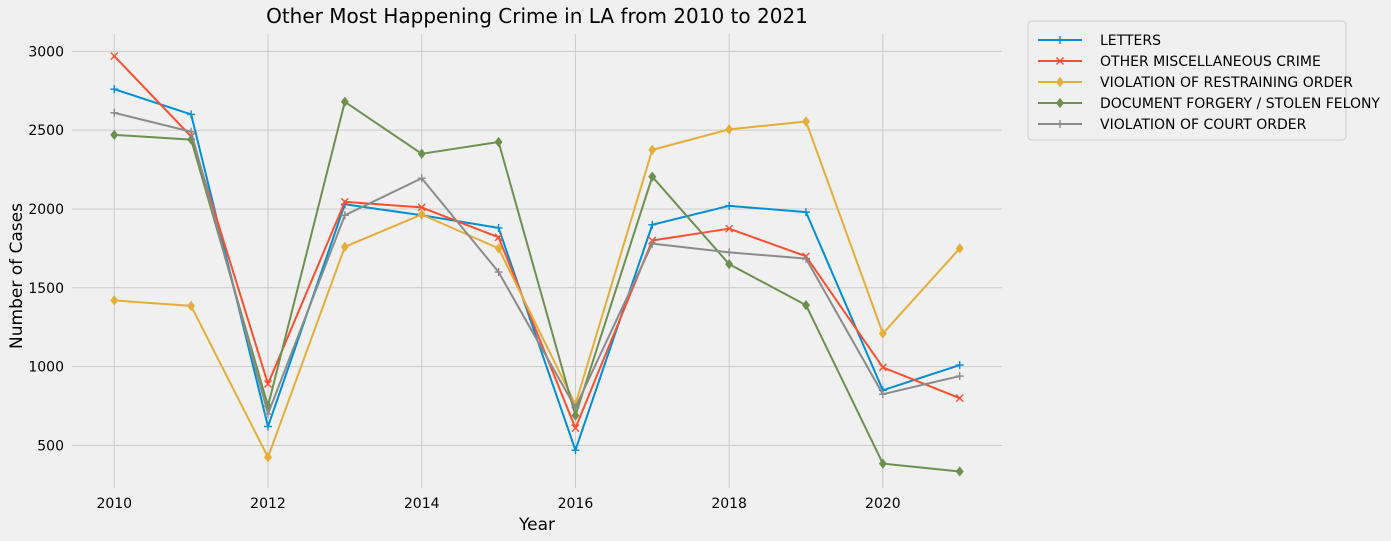  I want to click on legend-item: VIOLATION OF RESTRAINING ORDER, so click(1195, 83).